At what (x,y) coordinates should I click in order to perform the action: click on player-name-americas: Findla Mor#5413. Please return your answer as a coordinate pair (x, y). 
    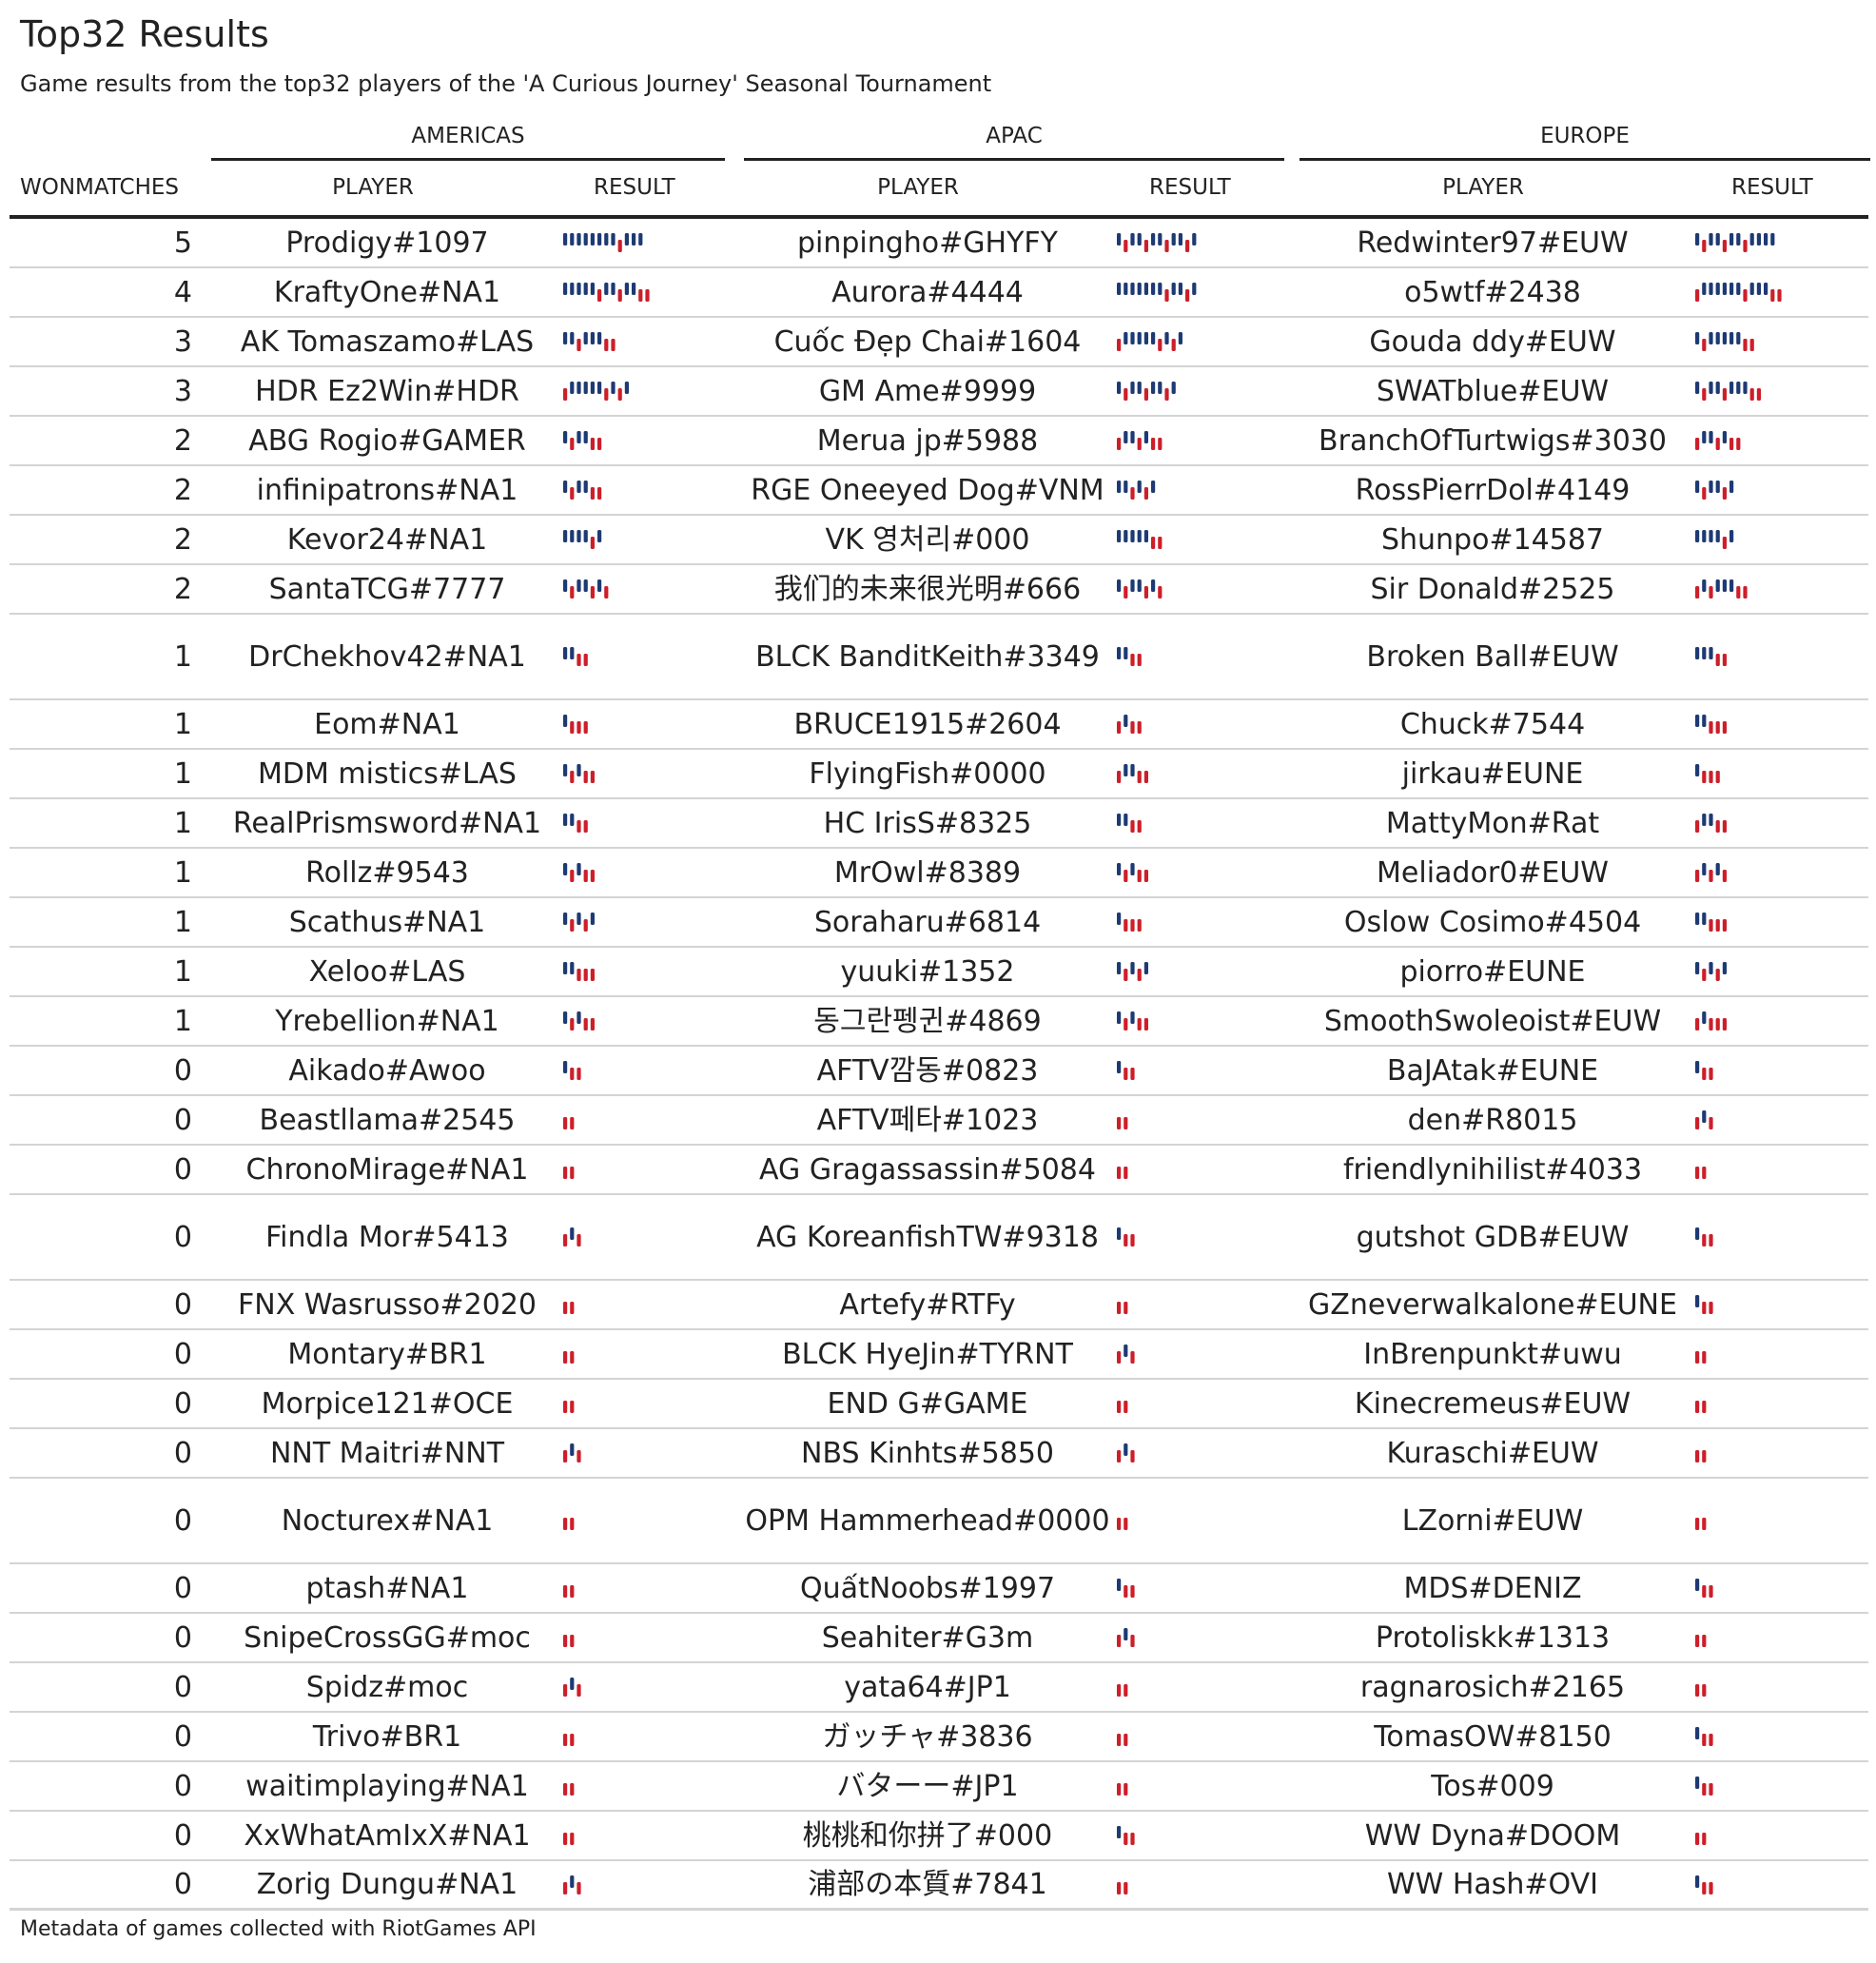
    Looking at the image, I should click on (387, 1237).